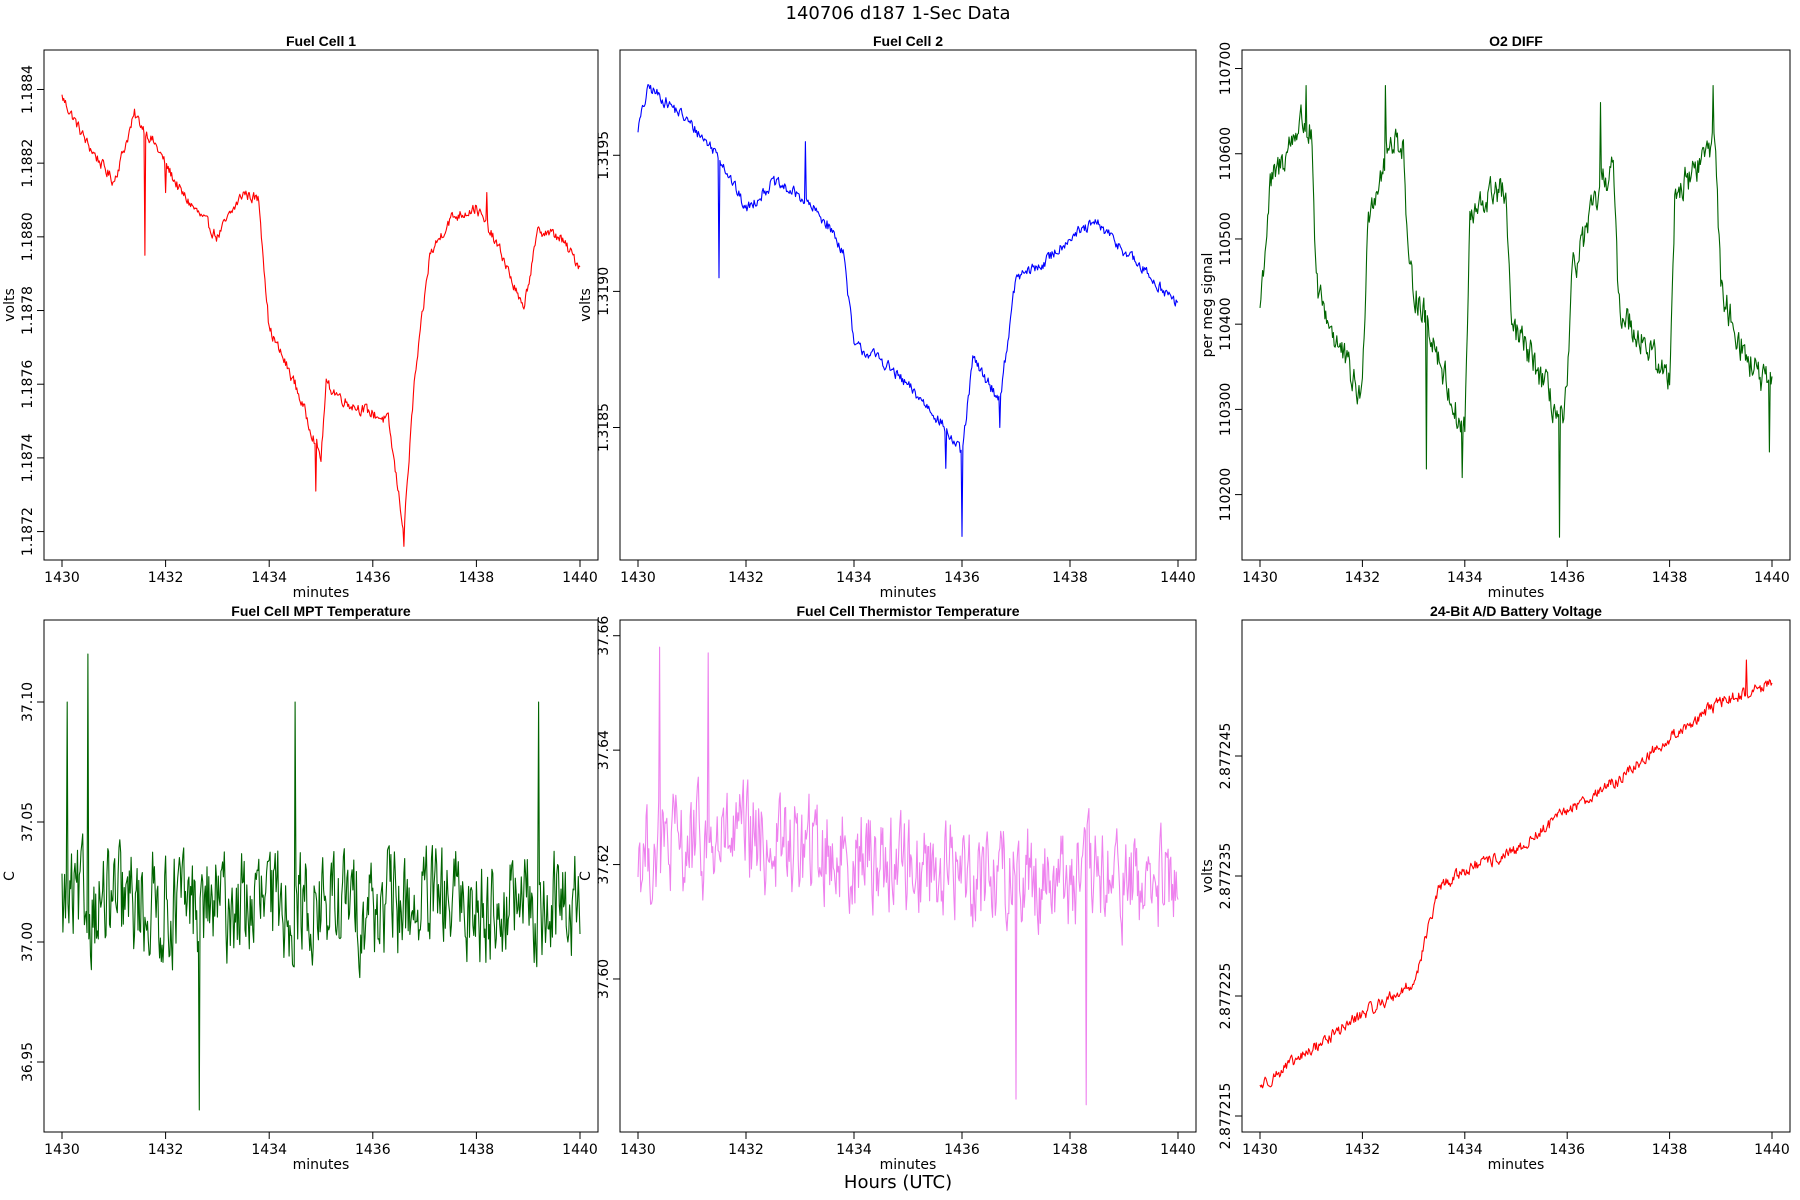 Image resolution: width=1800 pixels, height=1200 pixels. Describe the element at coordinates (898, 1182) in the screenshot. I see `hours-utc-label: Hours (UTC)` at that location.